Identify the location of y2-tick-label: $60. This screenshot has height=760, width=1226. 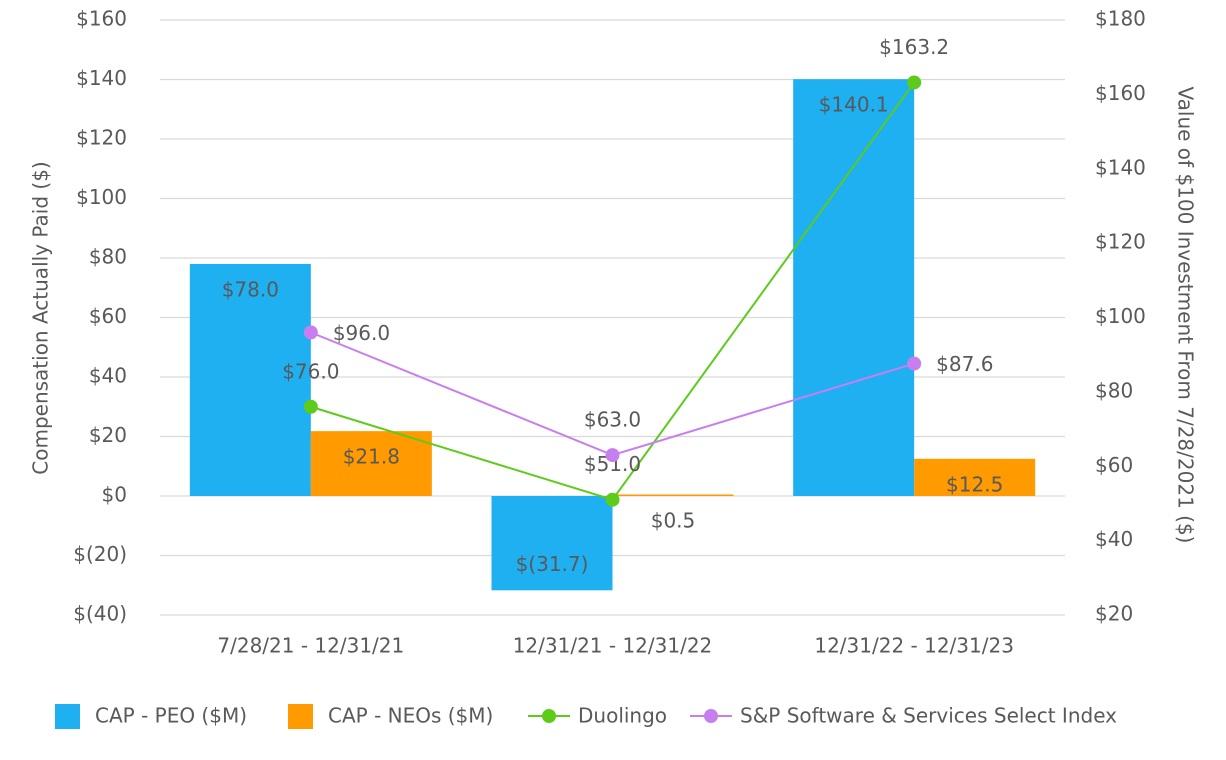
(1114, 465).